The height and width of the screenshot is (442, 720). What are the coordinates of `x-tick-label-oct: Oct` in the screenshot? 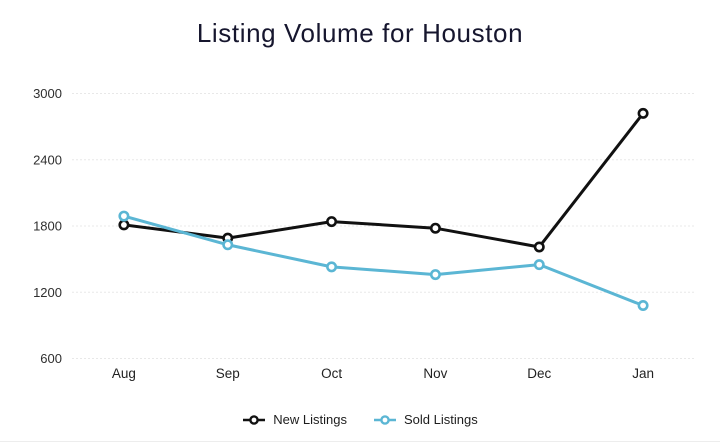 It's located at (331, 373).